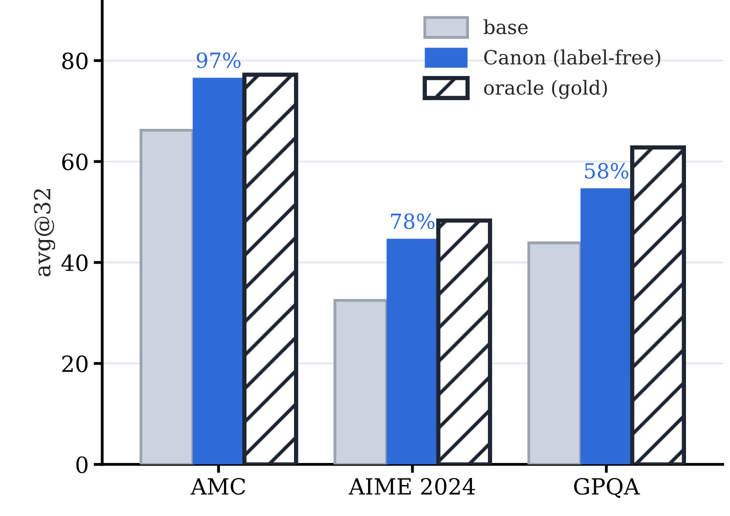  Describe the element at coordinates (75, 363) in the screenshot. I see `y-tick-label: 20` at that location.